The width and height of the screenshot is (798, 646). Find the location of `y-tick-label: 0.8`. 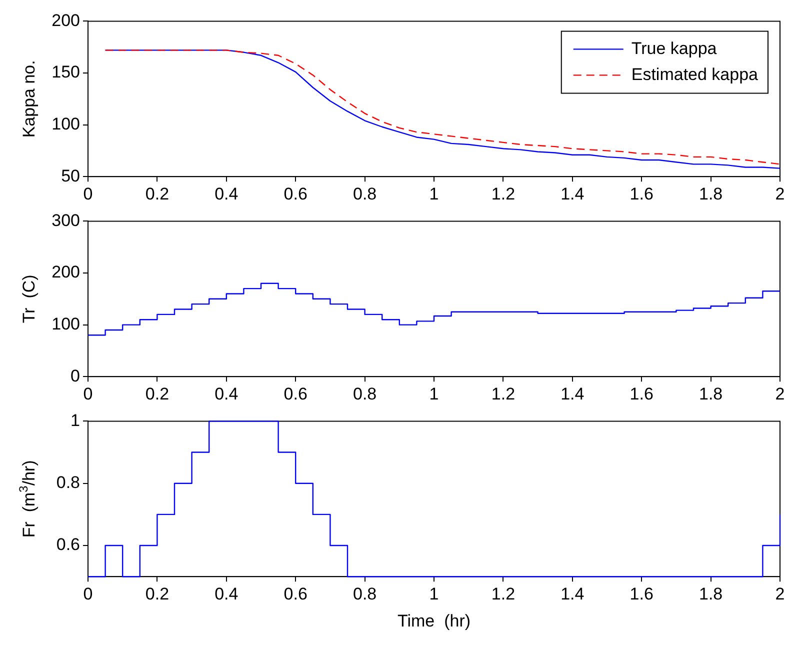

y-tick-label: 0.8 is located at coordinates (68, 482).